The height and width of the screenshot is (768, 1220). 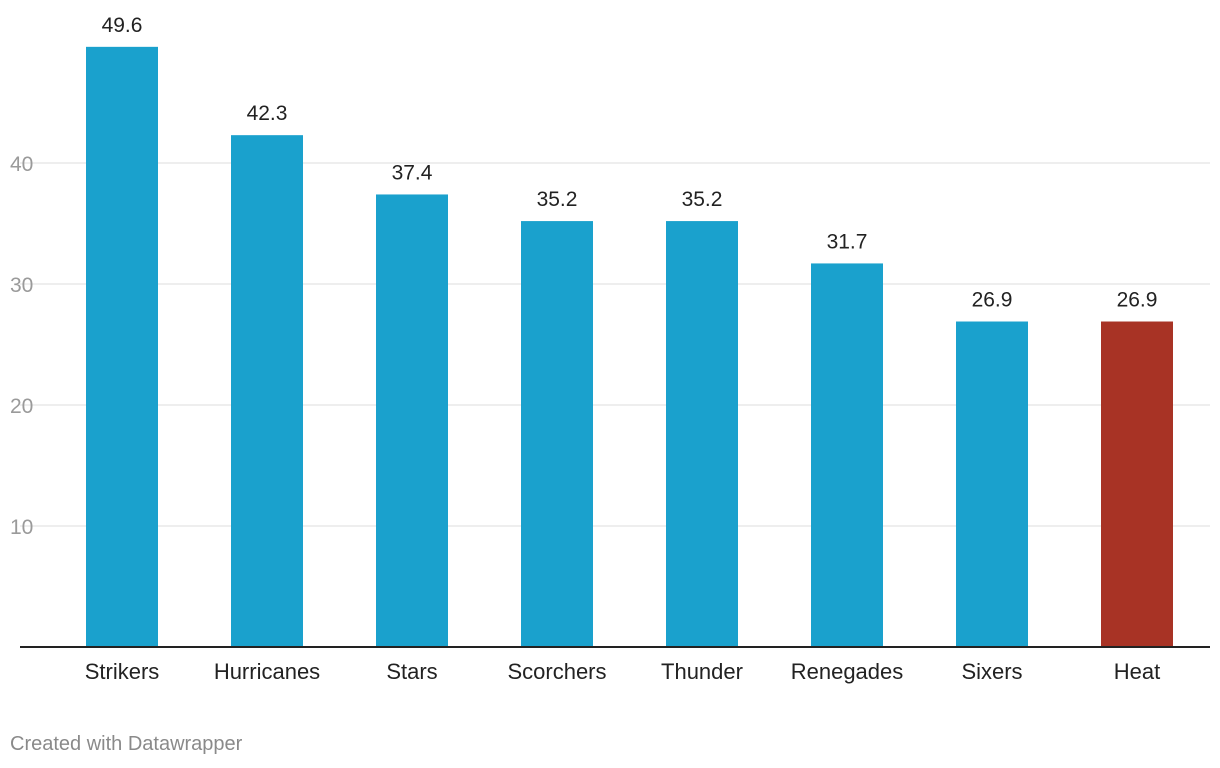 I want to click on y-tick-label: 20, so click(x=21, y=406).